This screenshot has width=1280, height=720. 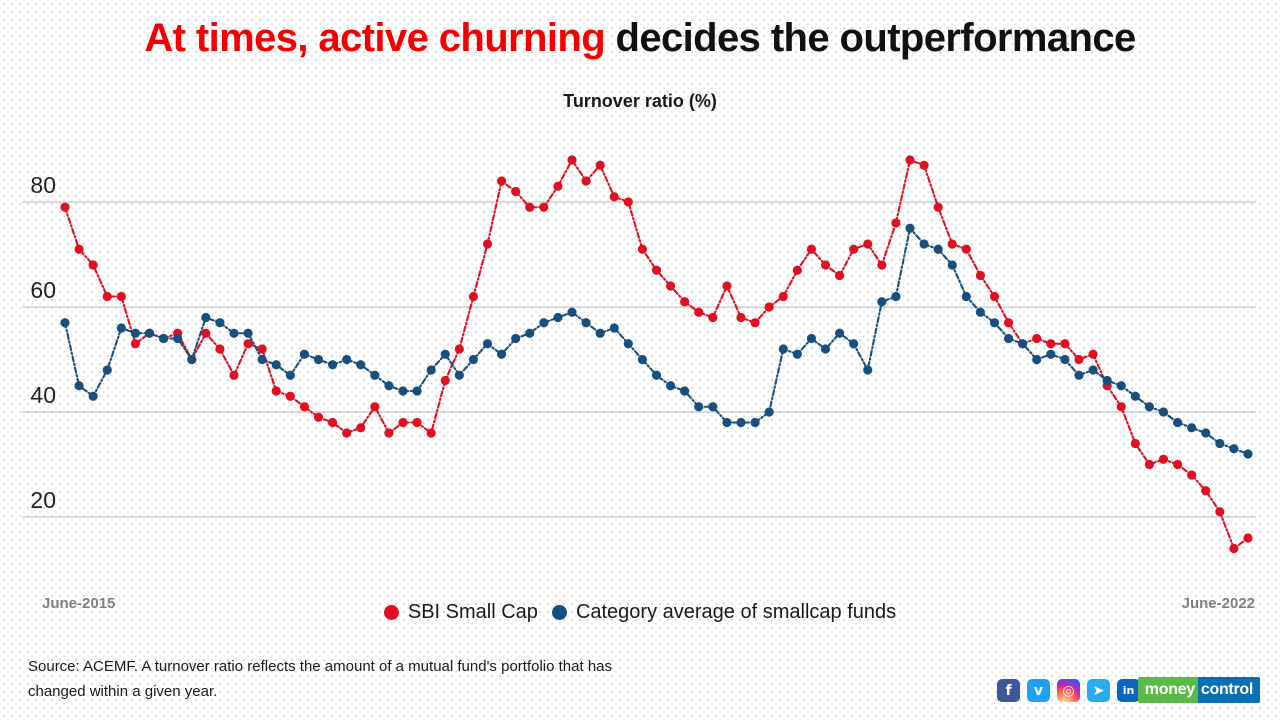 I want to click on twitter-icon: ᴠ, so click(x=1038, y=690).